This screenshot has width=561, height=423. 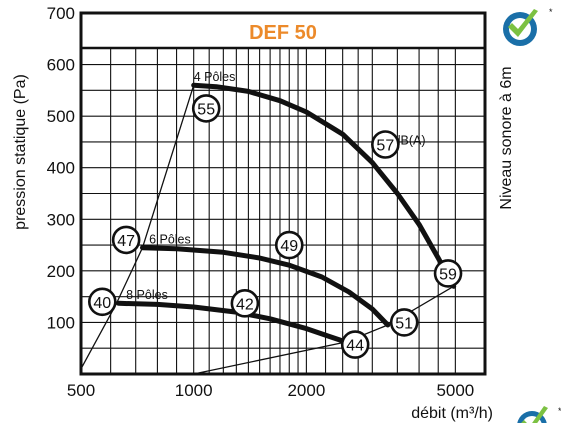 What do you see at coordinates (410, 141) in the screenshot?
I see `curve-label: dB(A)` at bounding box center [410, 141].